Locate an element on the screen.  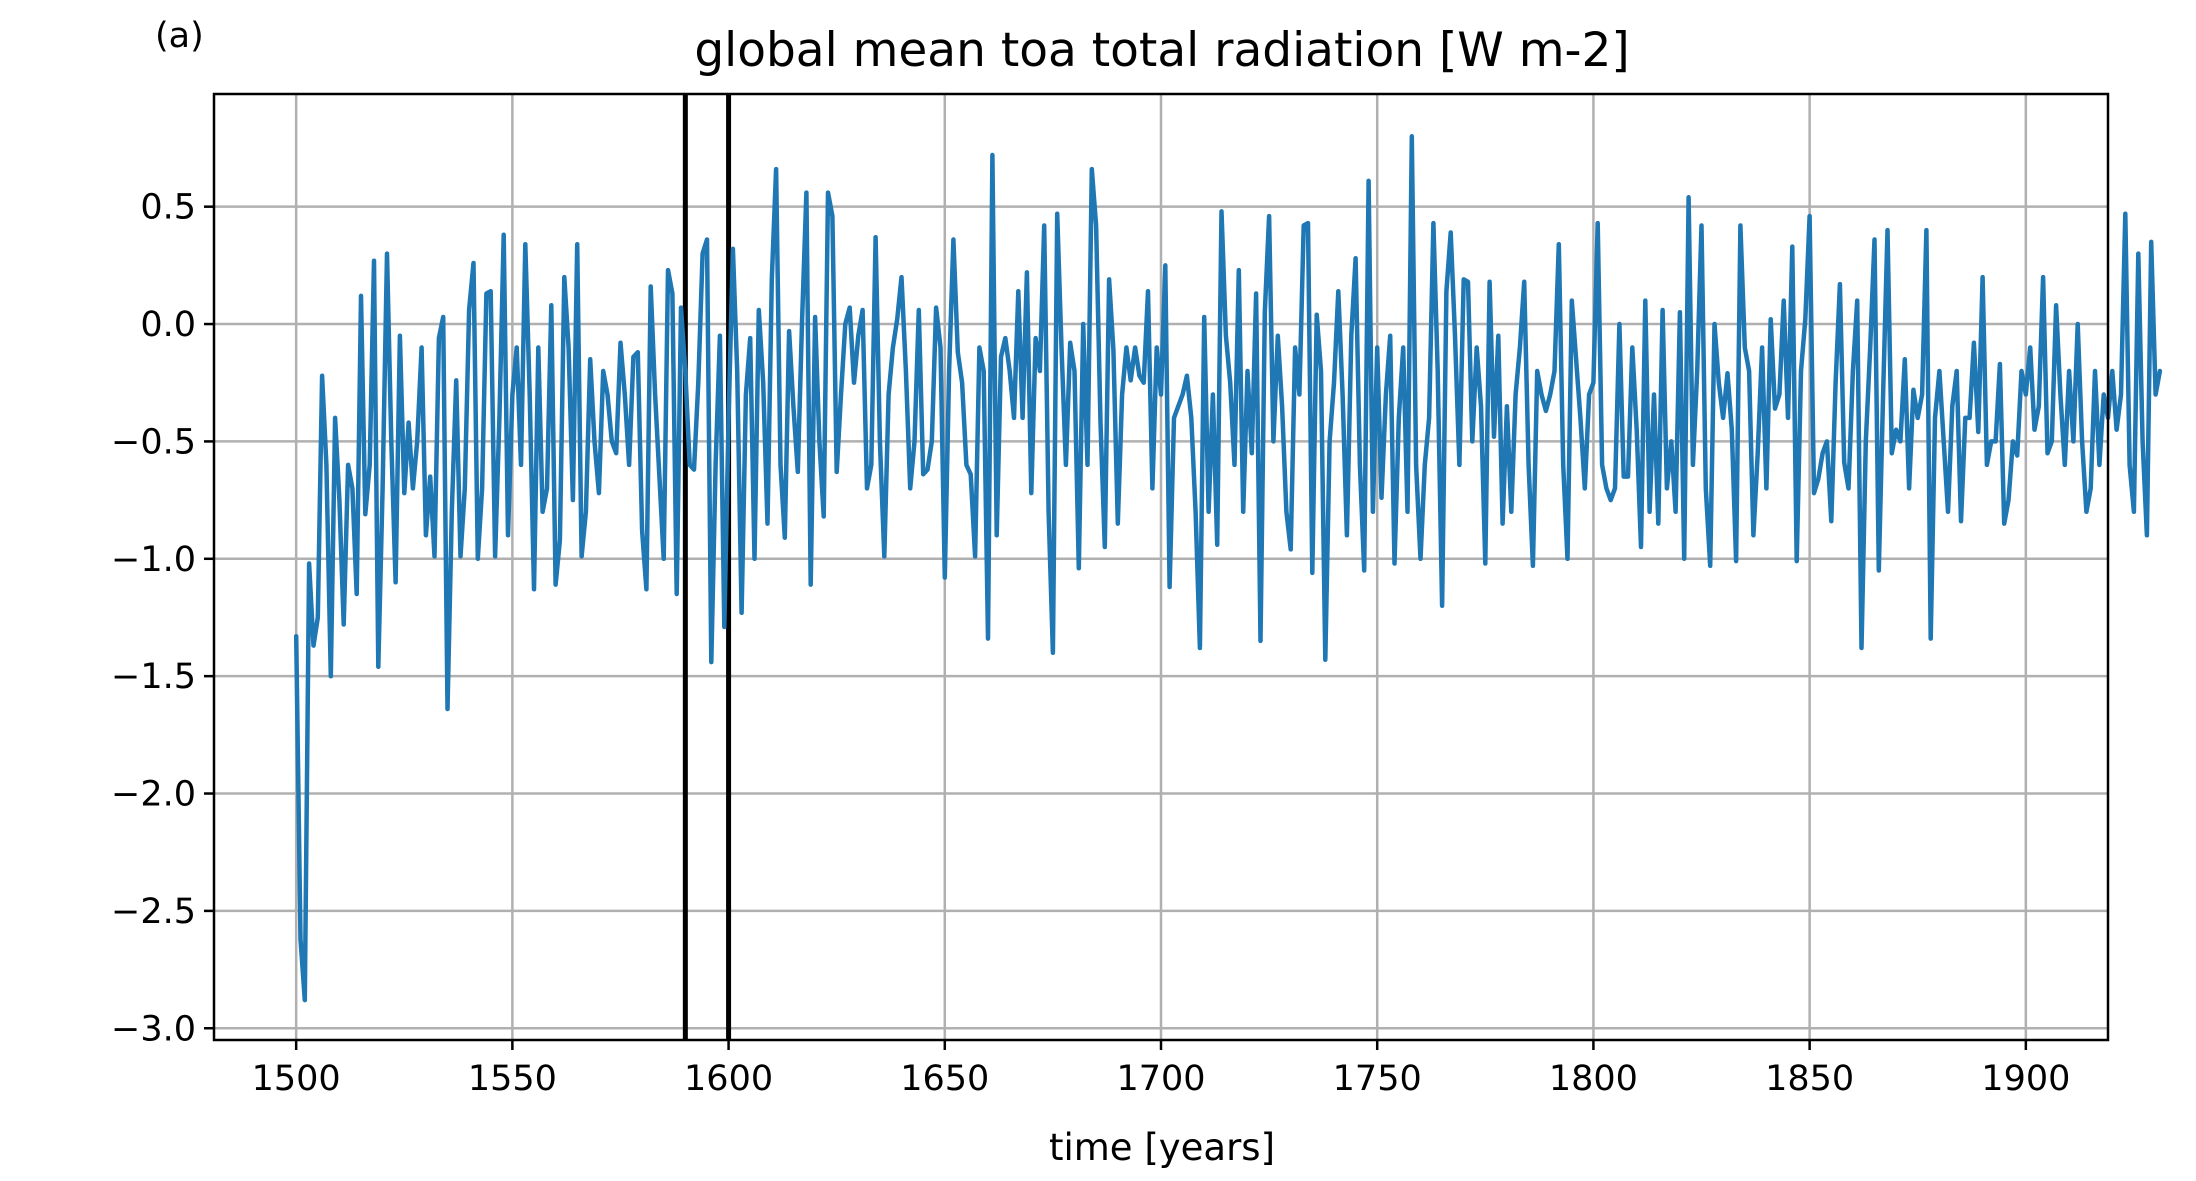
y-tick-label: −0.5 is located at coordinates (153, 442).